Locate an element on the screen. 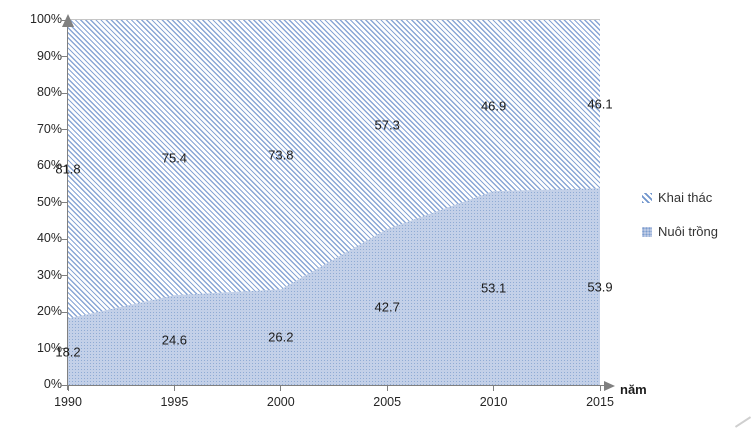  dotted-swatch-icon is located at coordinates (647, 231).